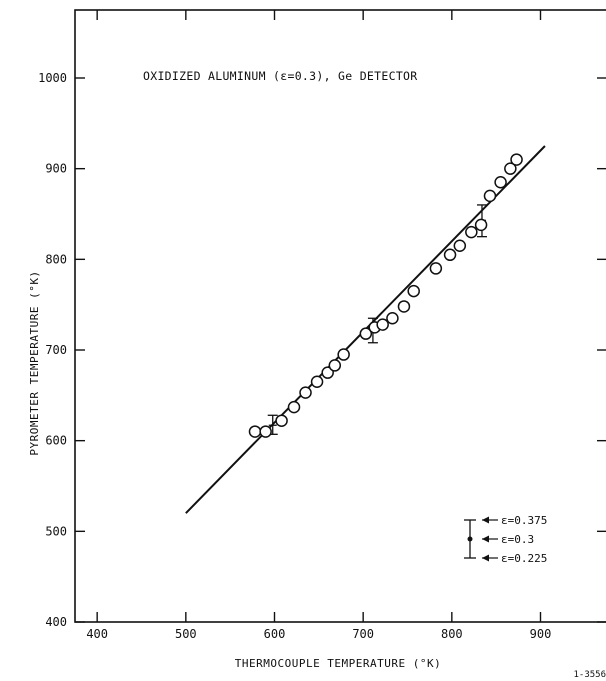  What do you see at coordinates (452, 634) in the screenshot?
I see `x-tick-label: 800` at bounding box center [452, 634].